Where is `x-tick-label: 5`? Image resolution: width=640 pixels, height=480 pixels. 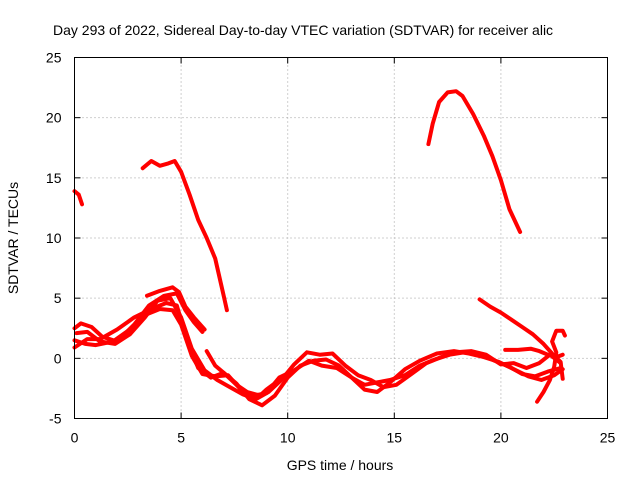 x-tick-label: 5 is located at coordinates (181, 438).